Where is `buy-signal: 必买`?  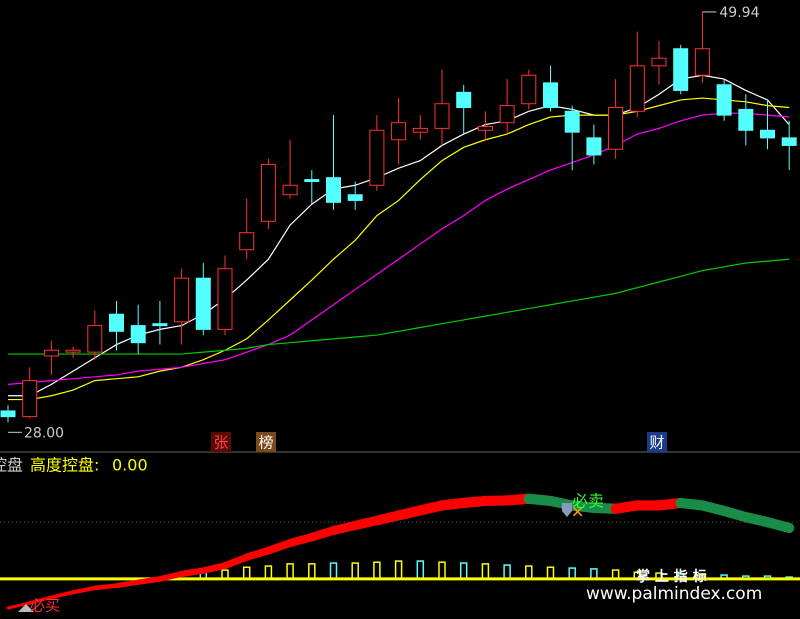
buy-signal: 必买 is located at coordinates (45, 606).